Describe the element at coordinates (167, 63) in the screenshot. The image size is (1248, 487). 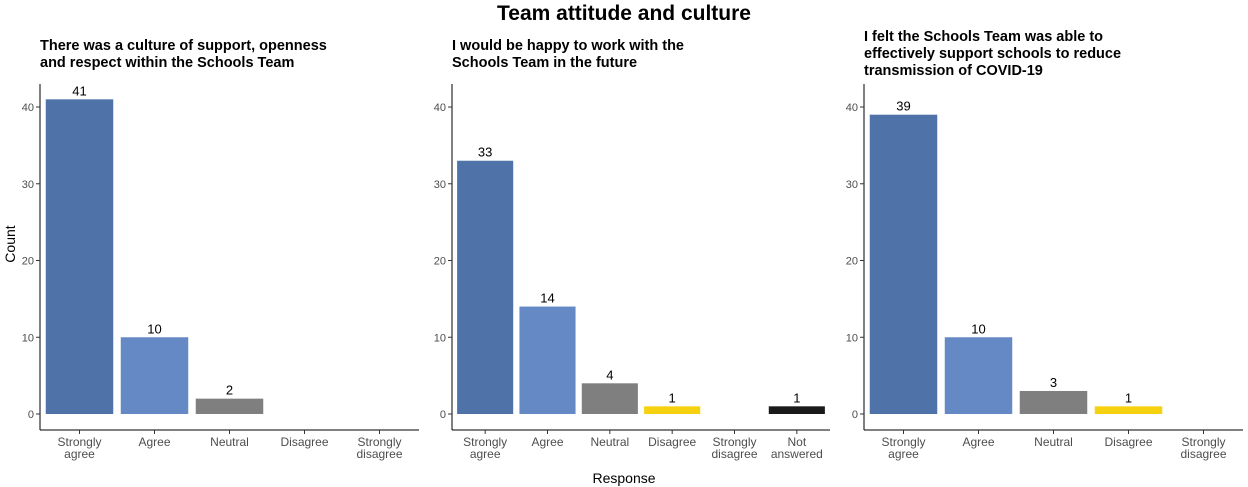
I see `panel-1-title-line: and respect within the Schools Team` at that location.